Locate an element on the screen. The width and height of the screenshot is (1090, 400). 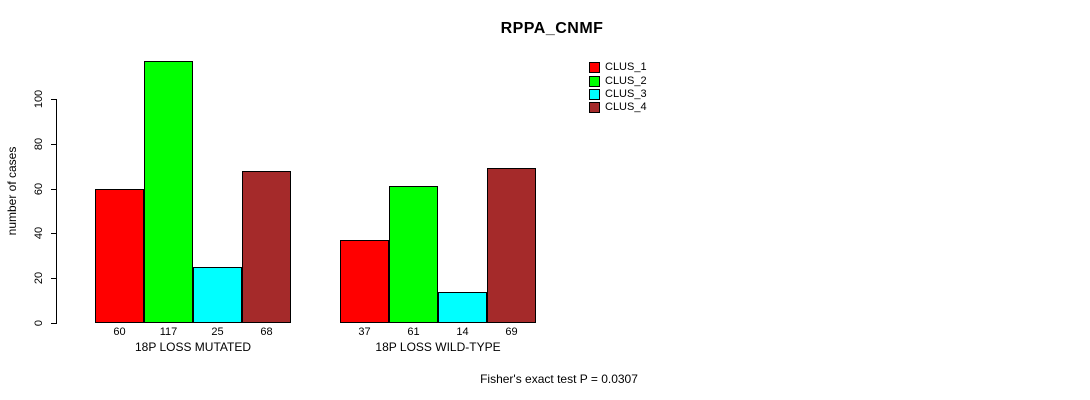
bar-clus_2-group0 is located at coordinates (168, 192).